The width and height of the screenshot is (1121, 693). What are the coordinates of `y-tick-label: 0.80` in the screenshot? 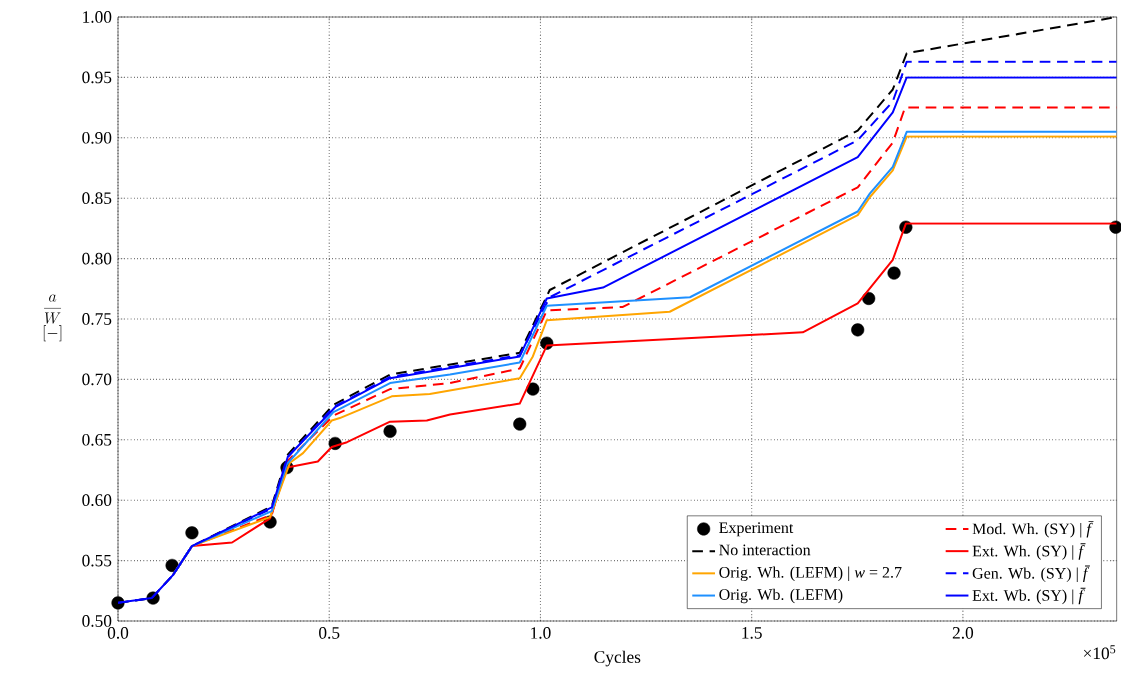 It's located at (97, 258).